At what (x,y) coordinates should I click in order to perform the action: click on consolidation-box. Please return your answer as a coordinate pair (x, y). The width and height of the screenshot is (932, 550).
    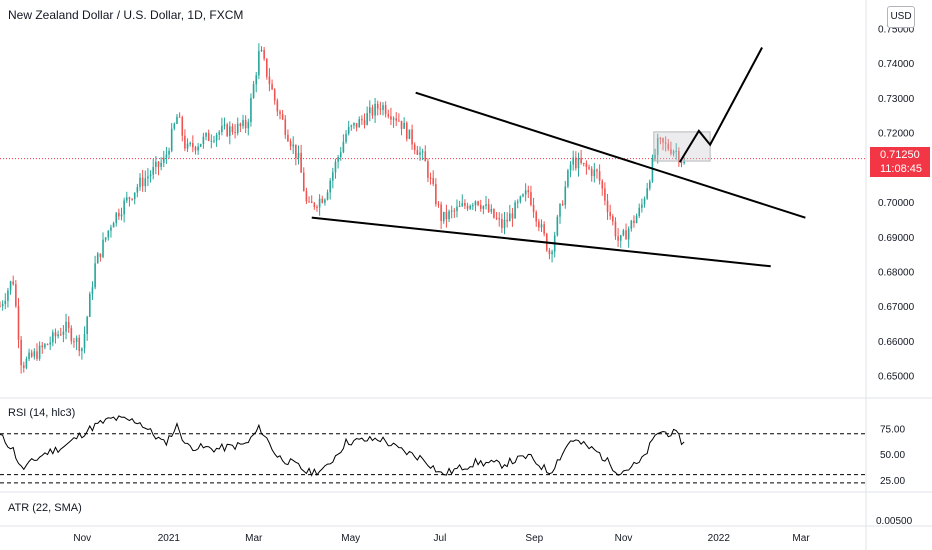
    Looking at the image, I should click on (682, 146).